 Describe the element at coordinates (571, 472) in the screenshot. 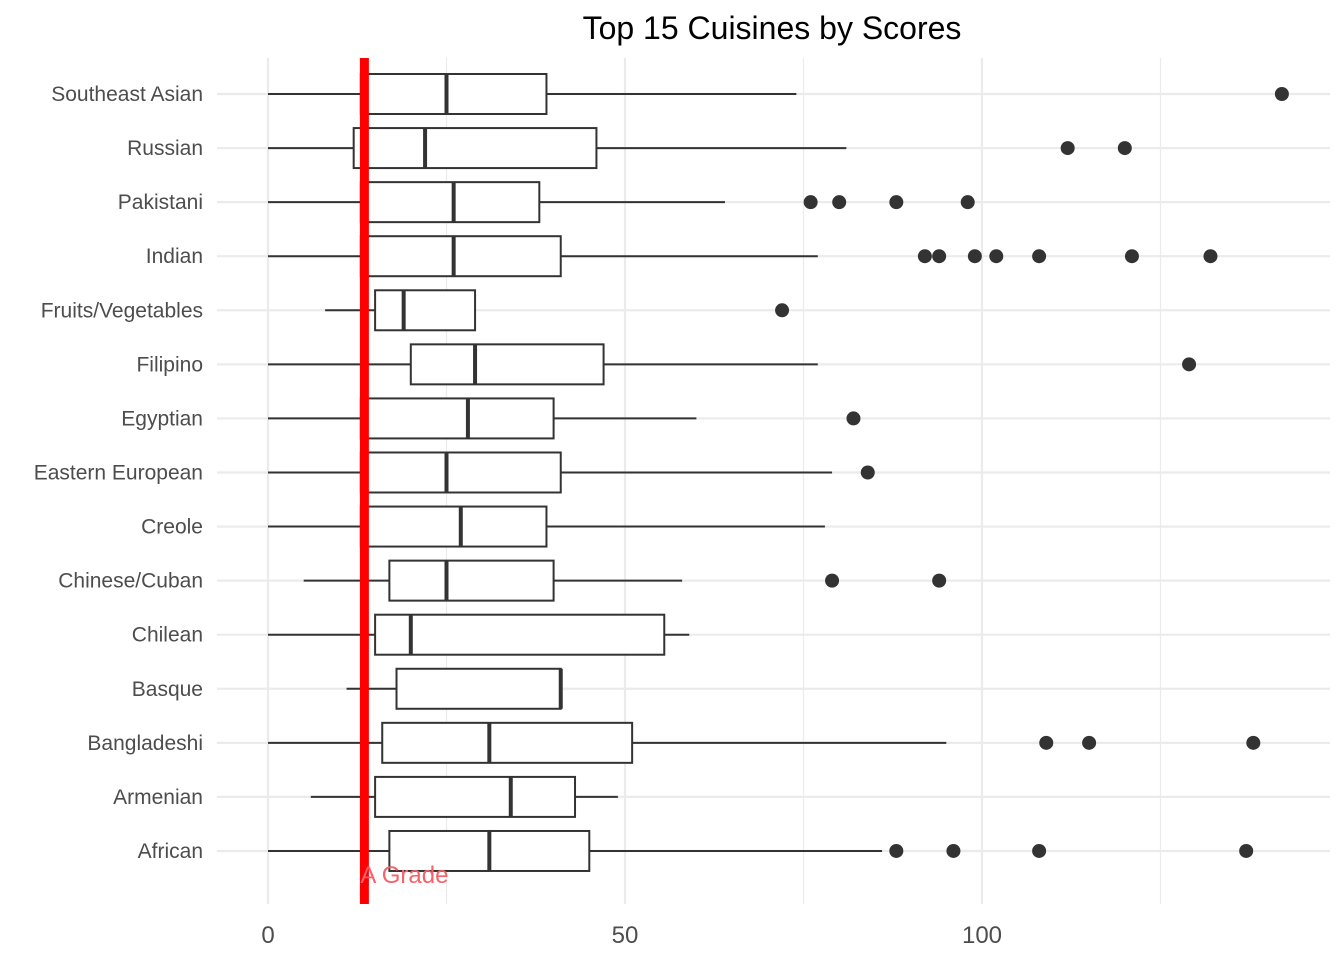

I see `box-eastern-european` at that location.